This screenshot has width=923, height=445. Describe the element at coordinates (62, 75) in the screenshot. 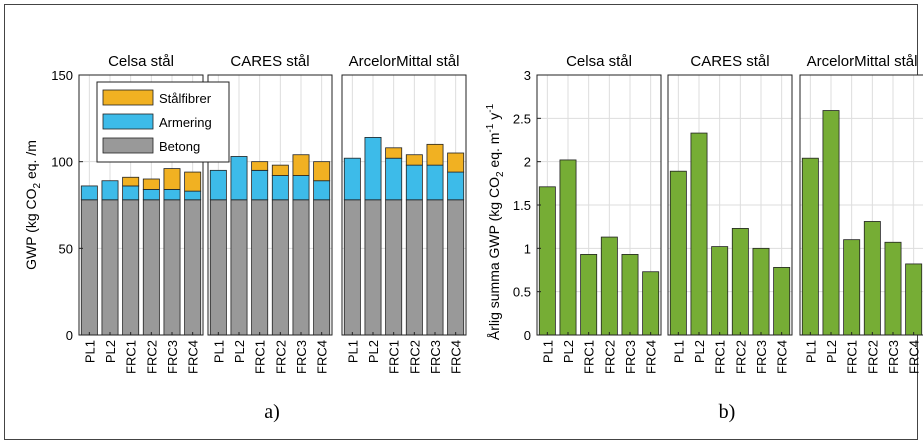

I see `y-tick-label: 150` at that location.